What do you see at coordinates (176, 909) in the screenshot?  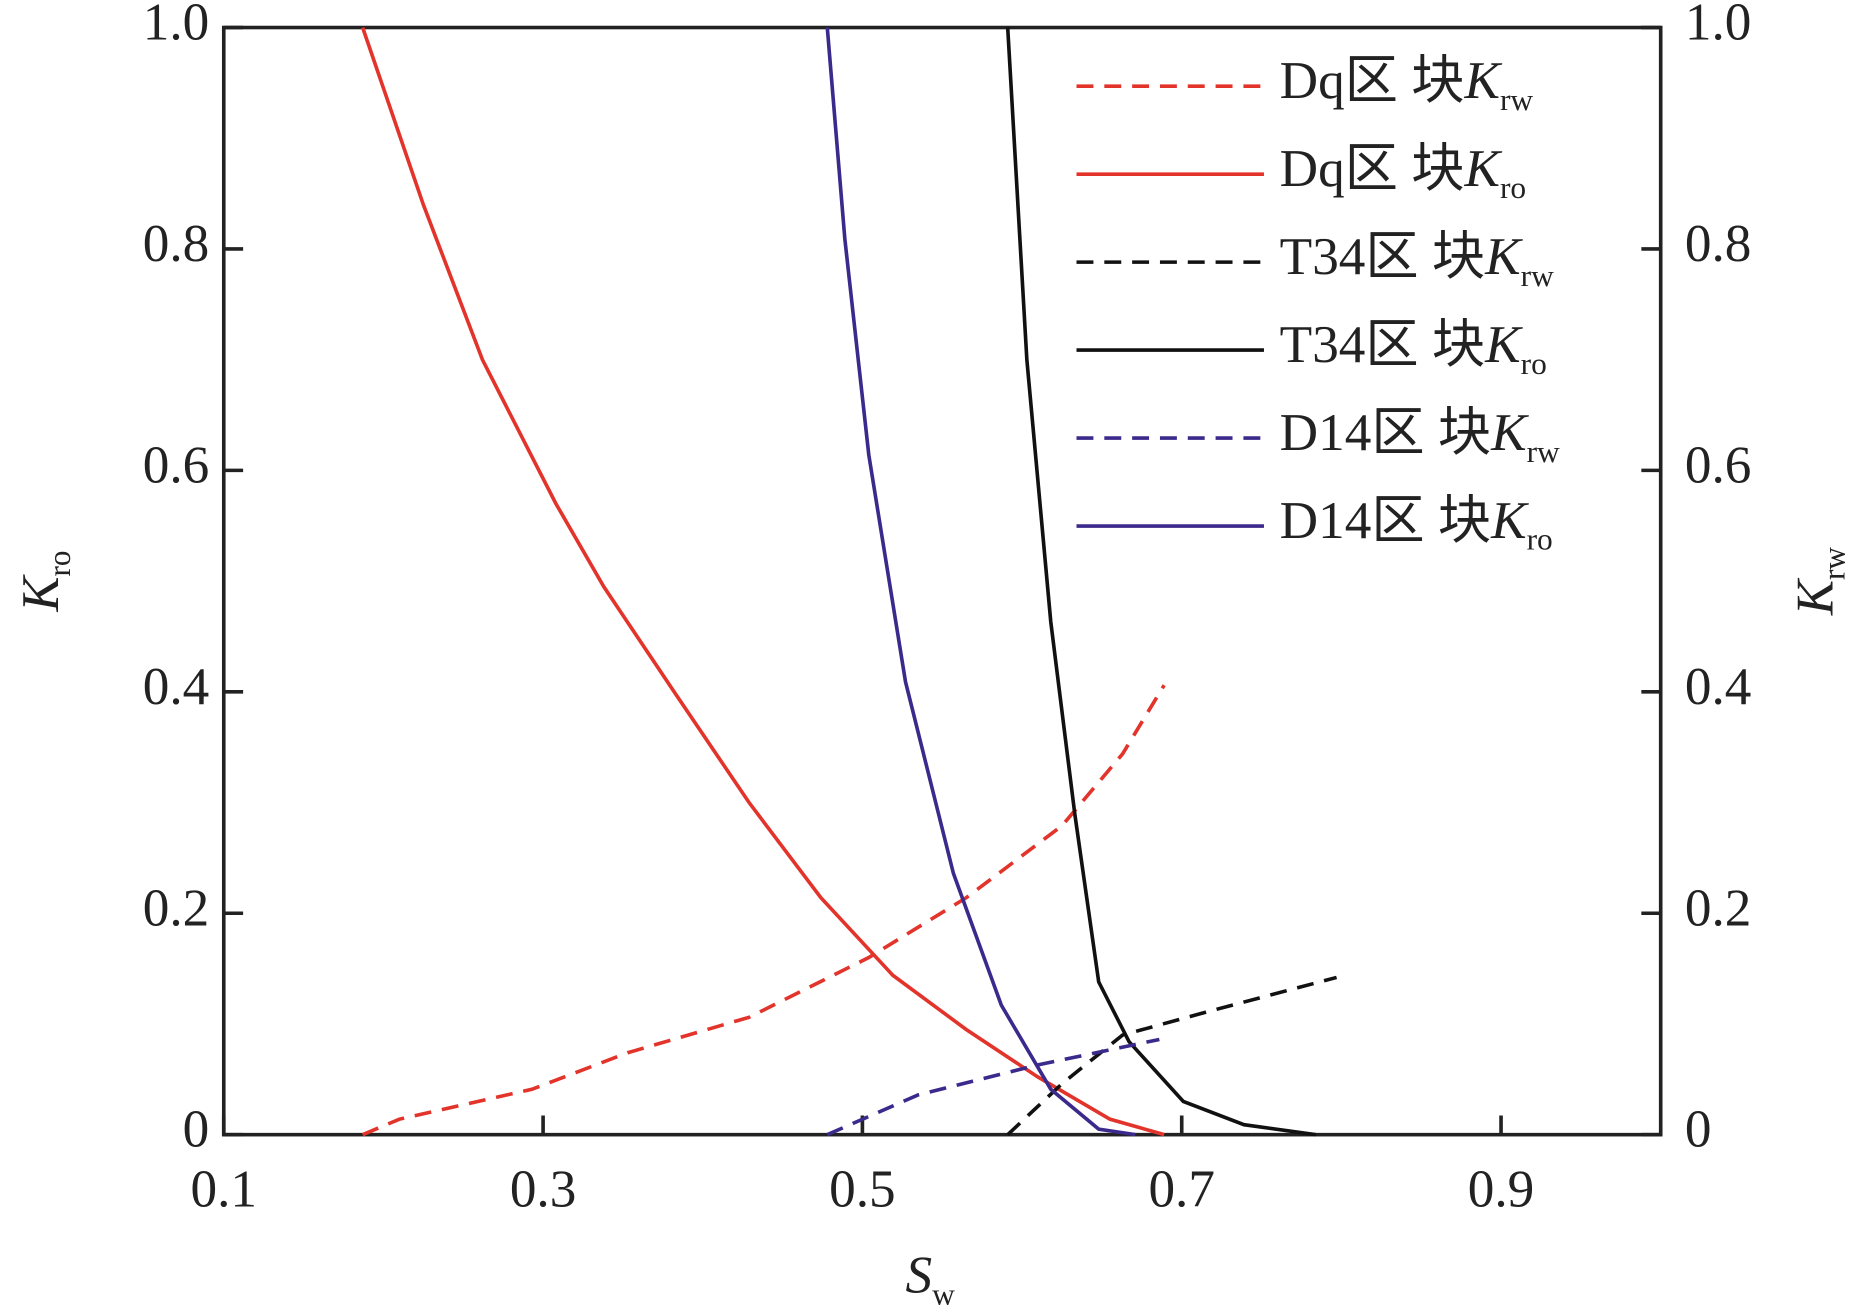 I see `y-tick-label: 0.2` at bounding box center [176, 909].